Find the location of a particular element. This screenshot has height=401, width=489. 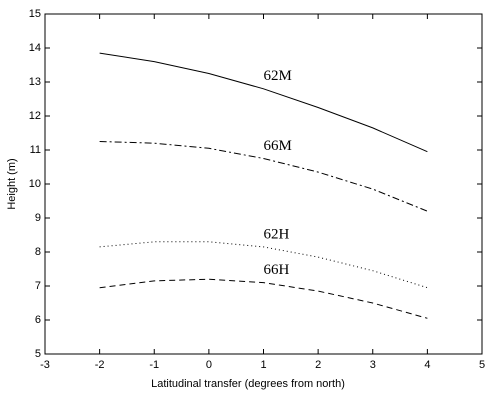

series-label: 62M is located at coordinates (278, 76).